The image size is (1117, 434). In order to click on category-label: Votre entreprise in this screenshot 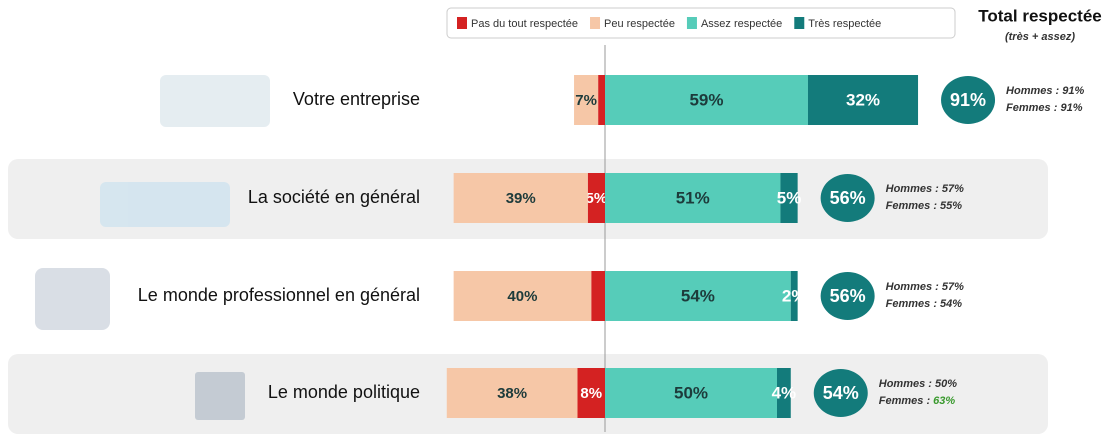, I will do `click(356, 99)`.